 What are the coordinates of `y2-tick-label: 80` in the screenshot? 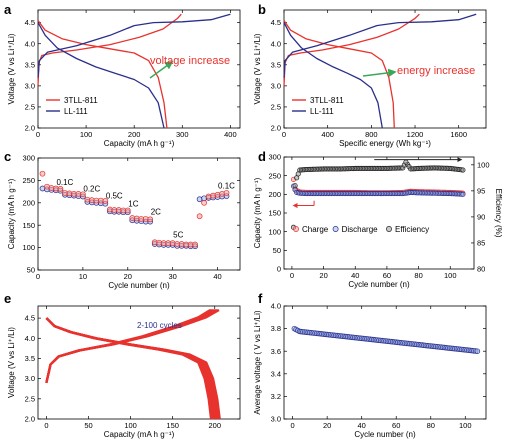 It's located at (481, 269).